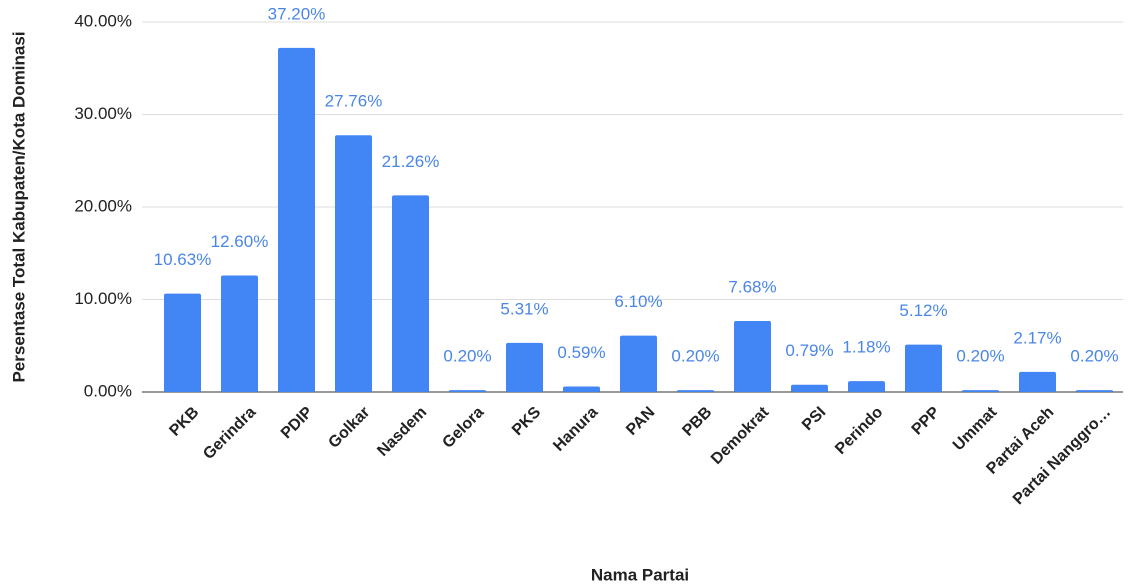  Describe the element at coordinates (229, 433) in the screenshot. I see `x-tick-label: Gerindra` at that location.